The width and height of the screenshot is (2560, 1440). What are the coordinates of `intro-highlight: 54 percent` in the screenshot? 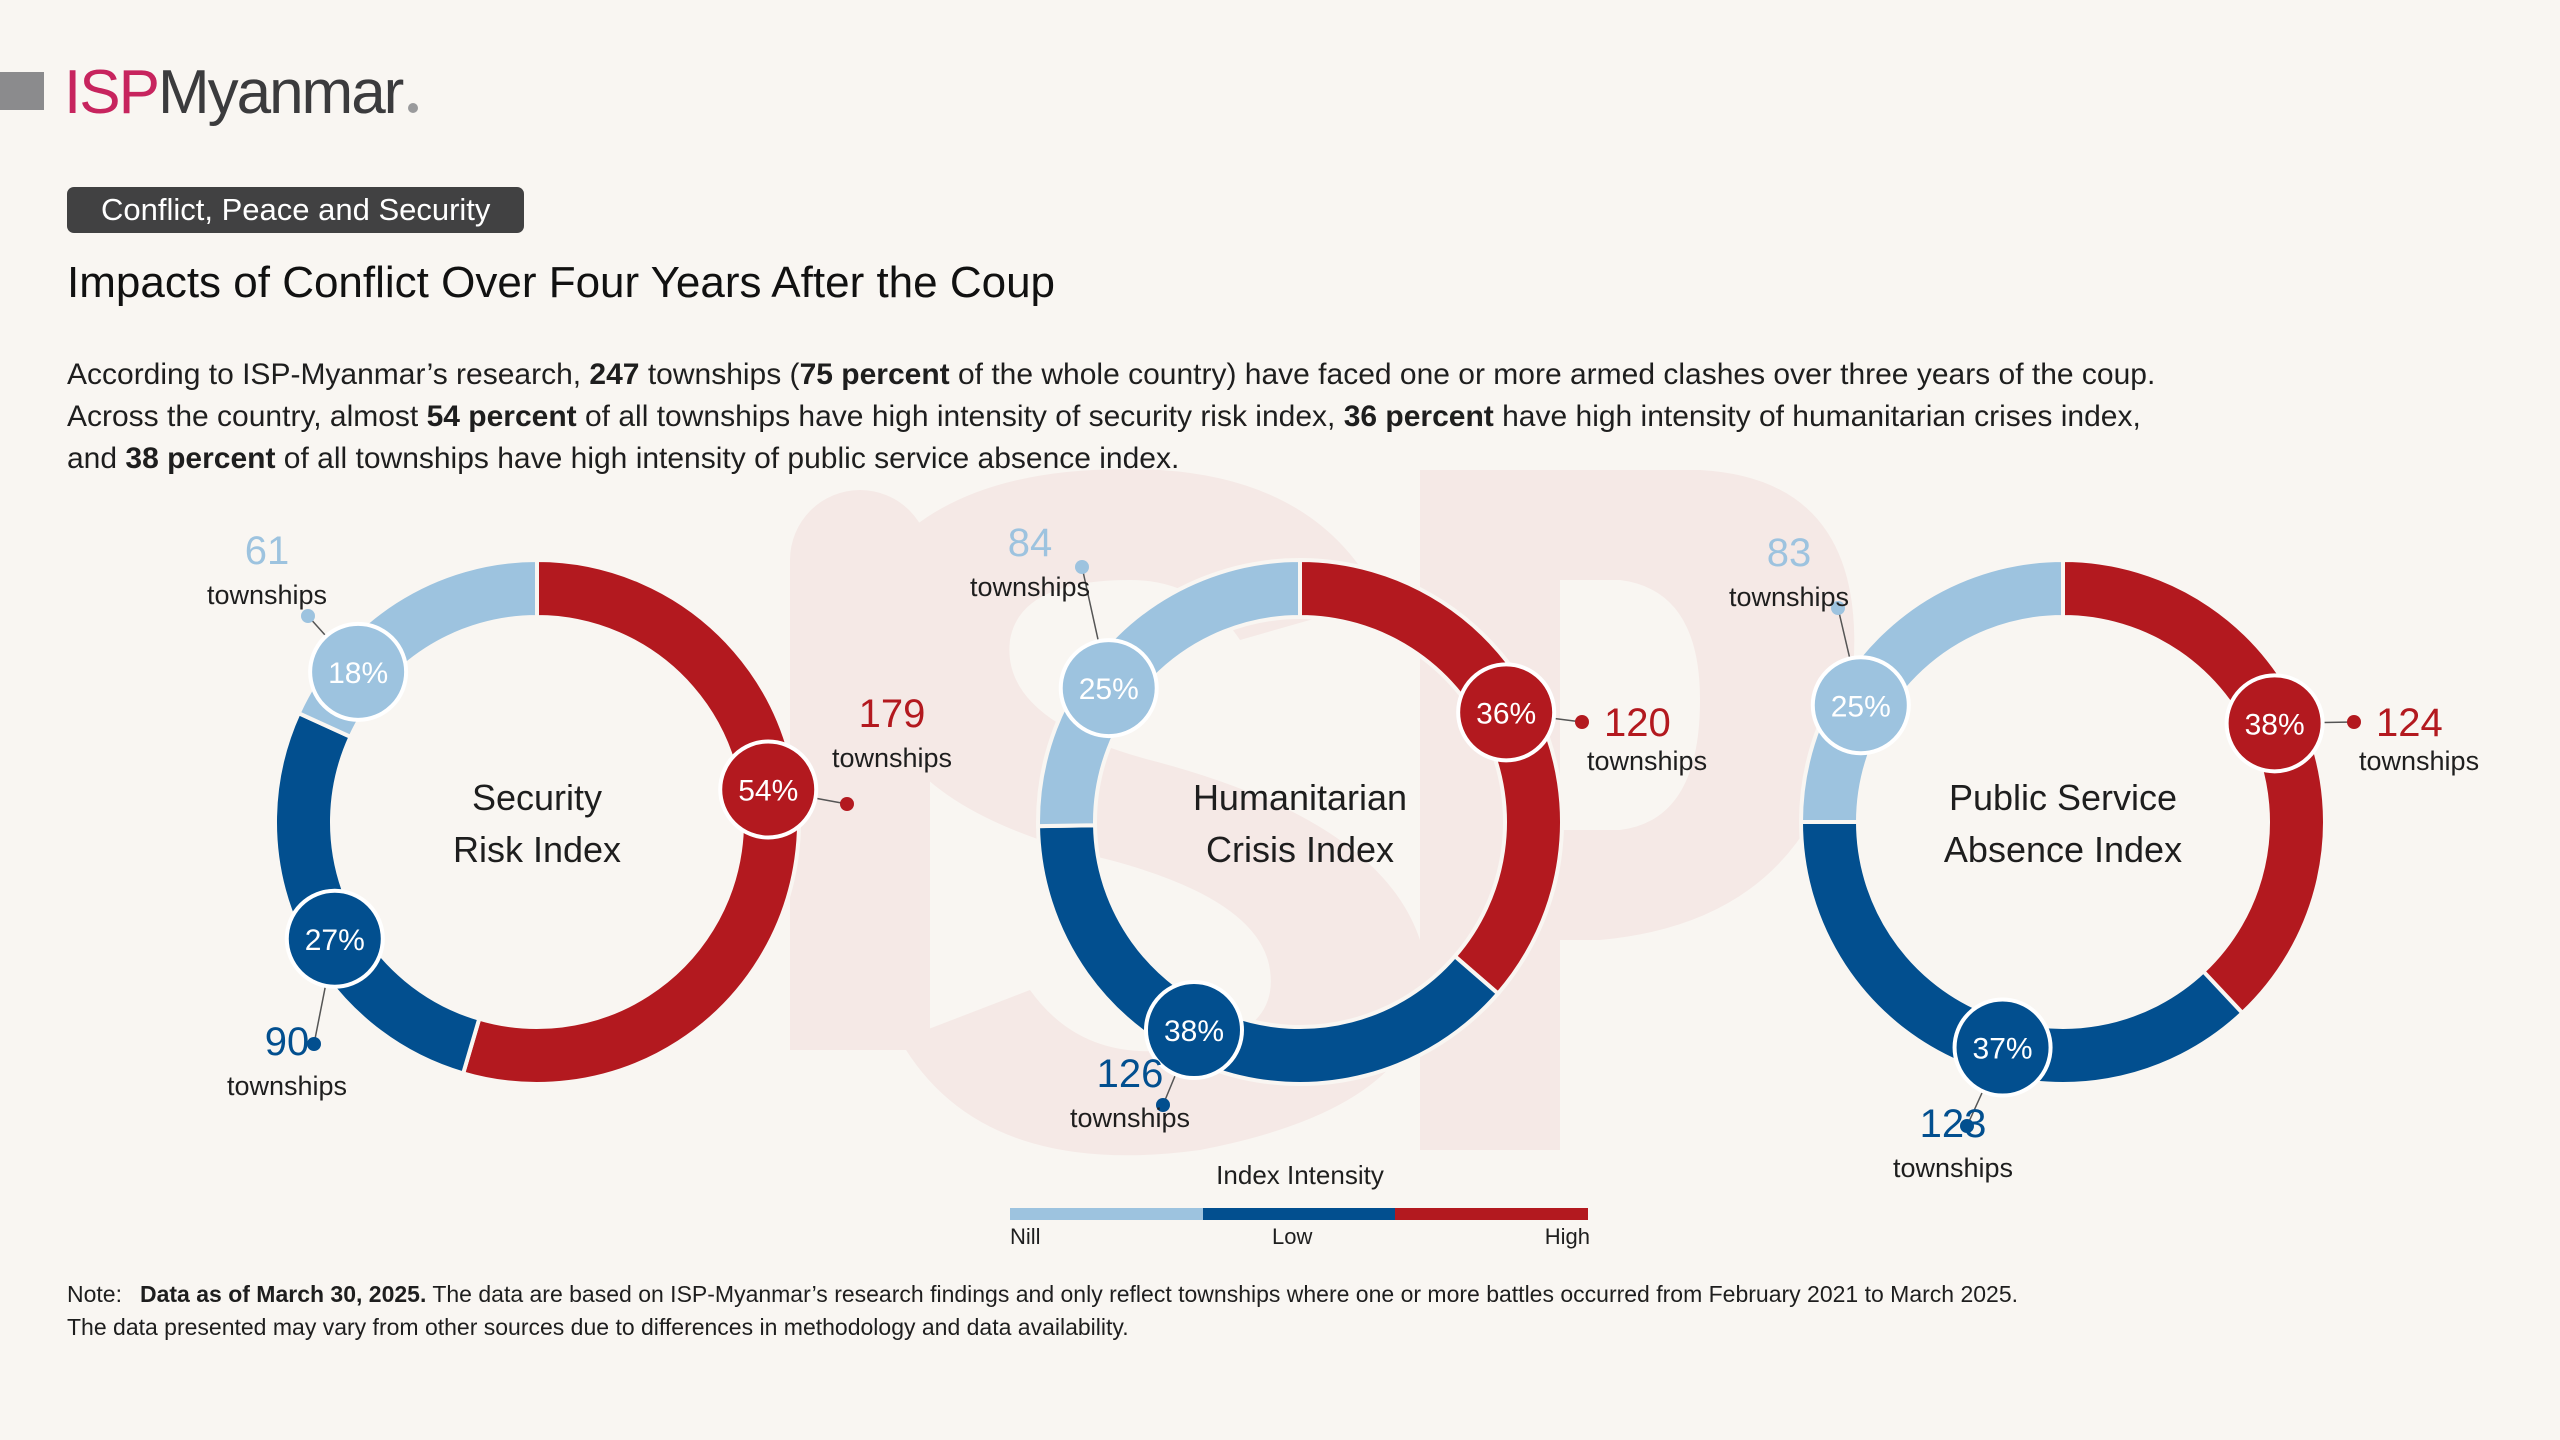 It's located at (501, 416).